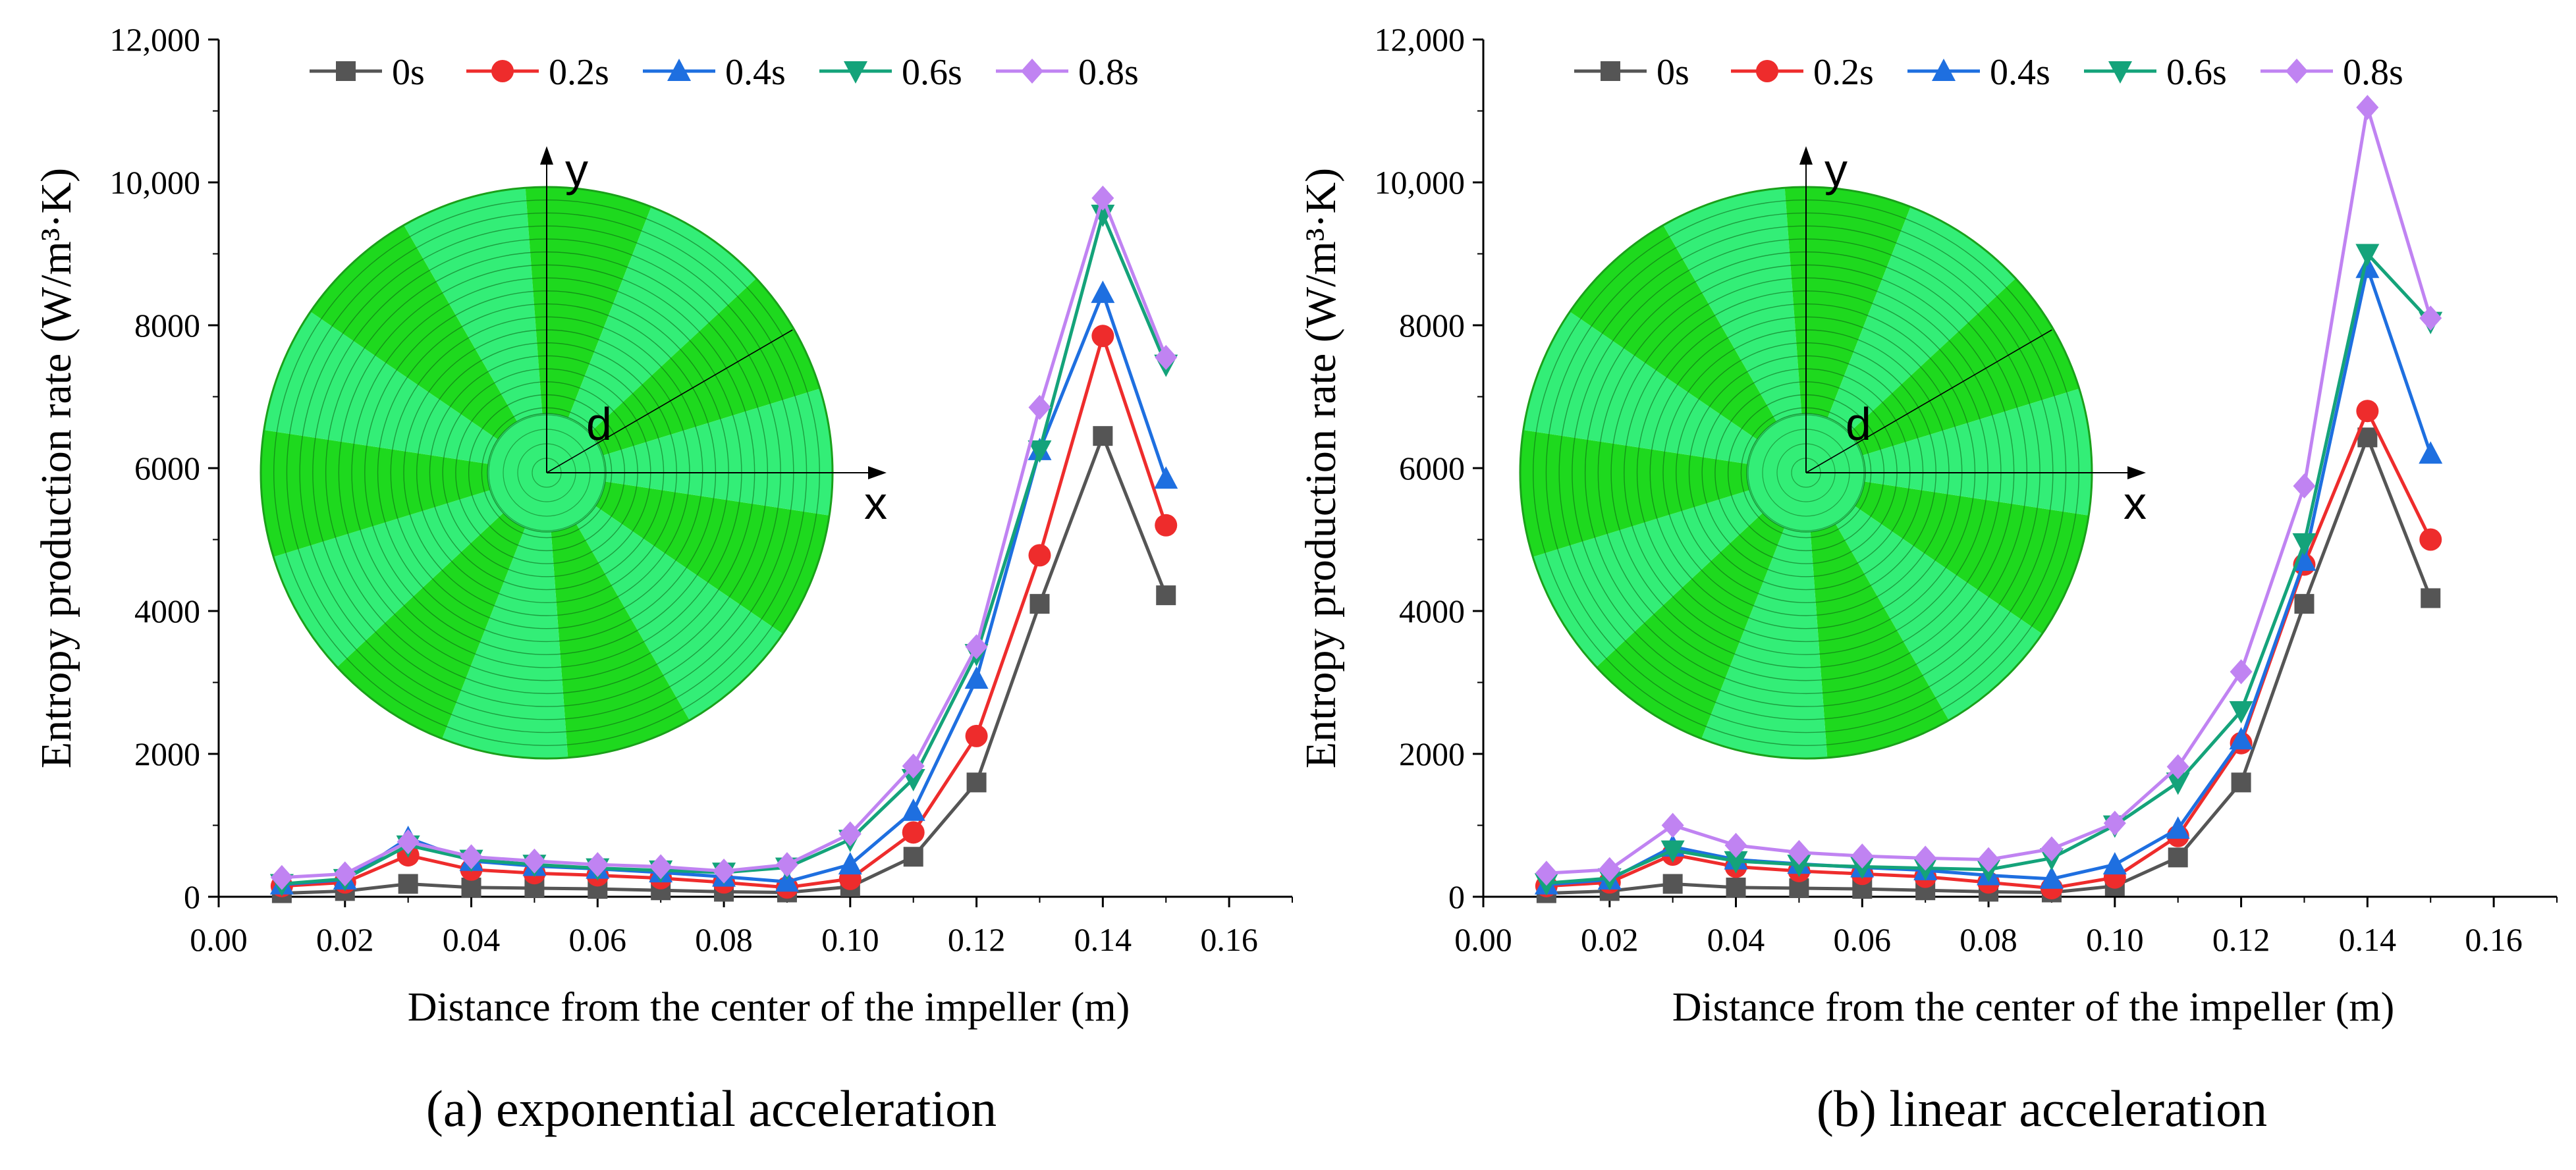 Image resolution: width=2576 pixels, height=1170 pixels. Describe the element at coordinates (367, 72) in the screenshot. I see `legend-item-0s: 0s` at that location.